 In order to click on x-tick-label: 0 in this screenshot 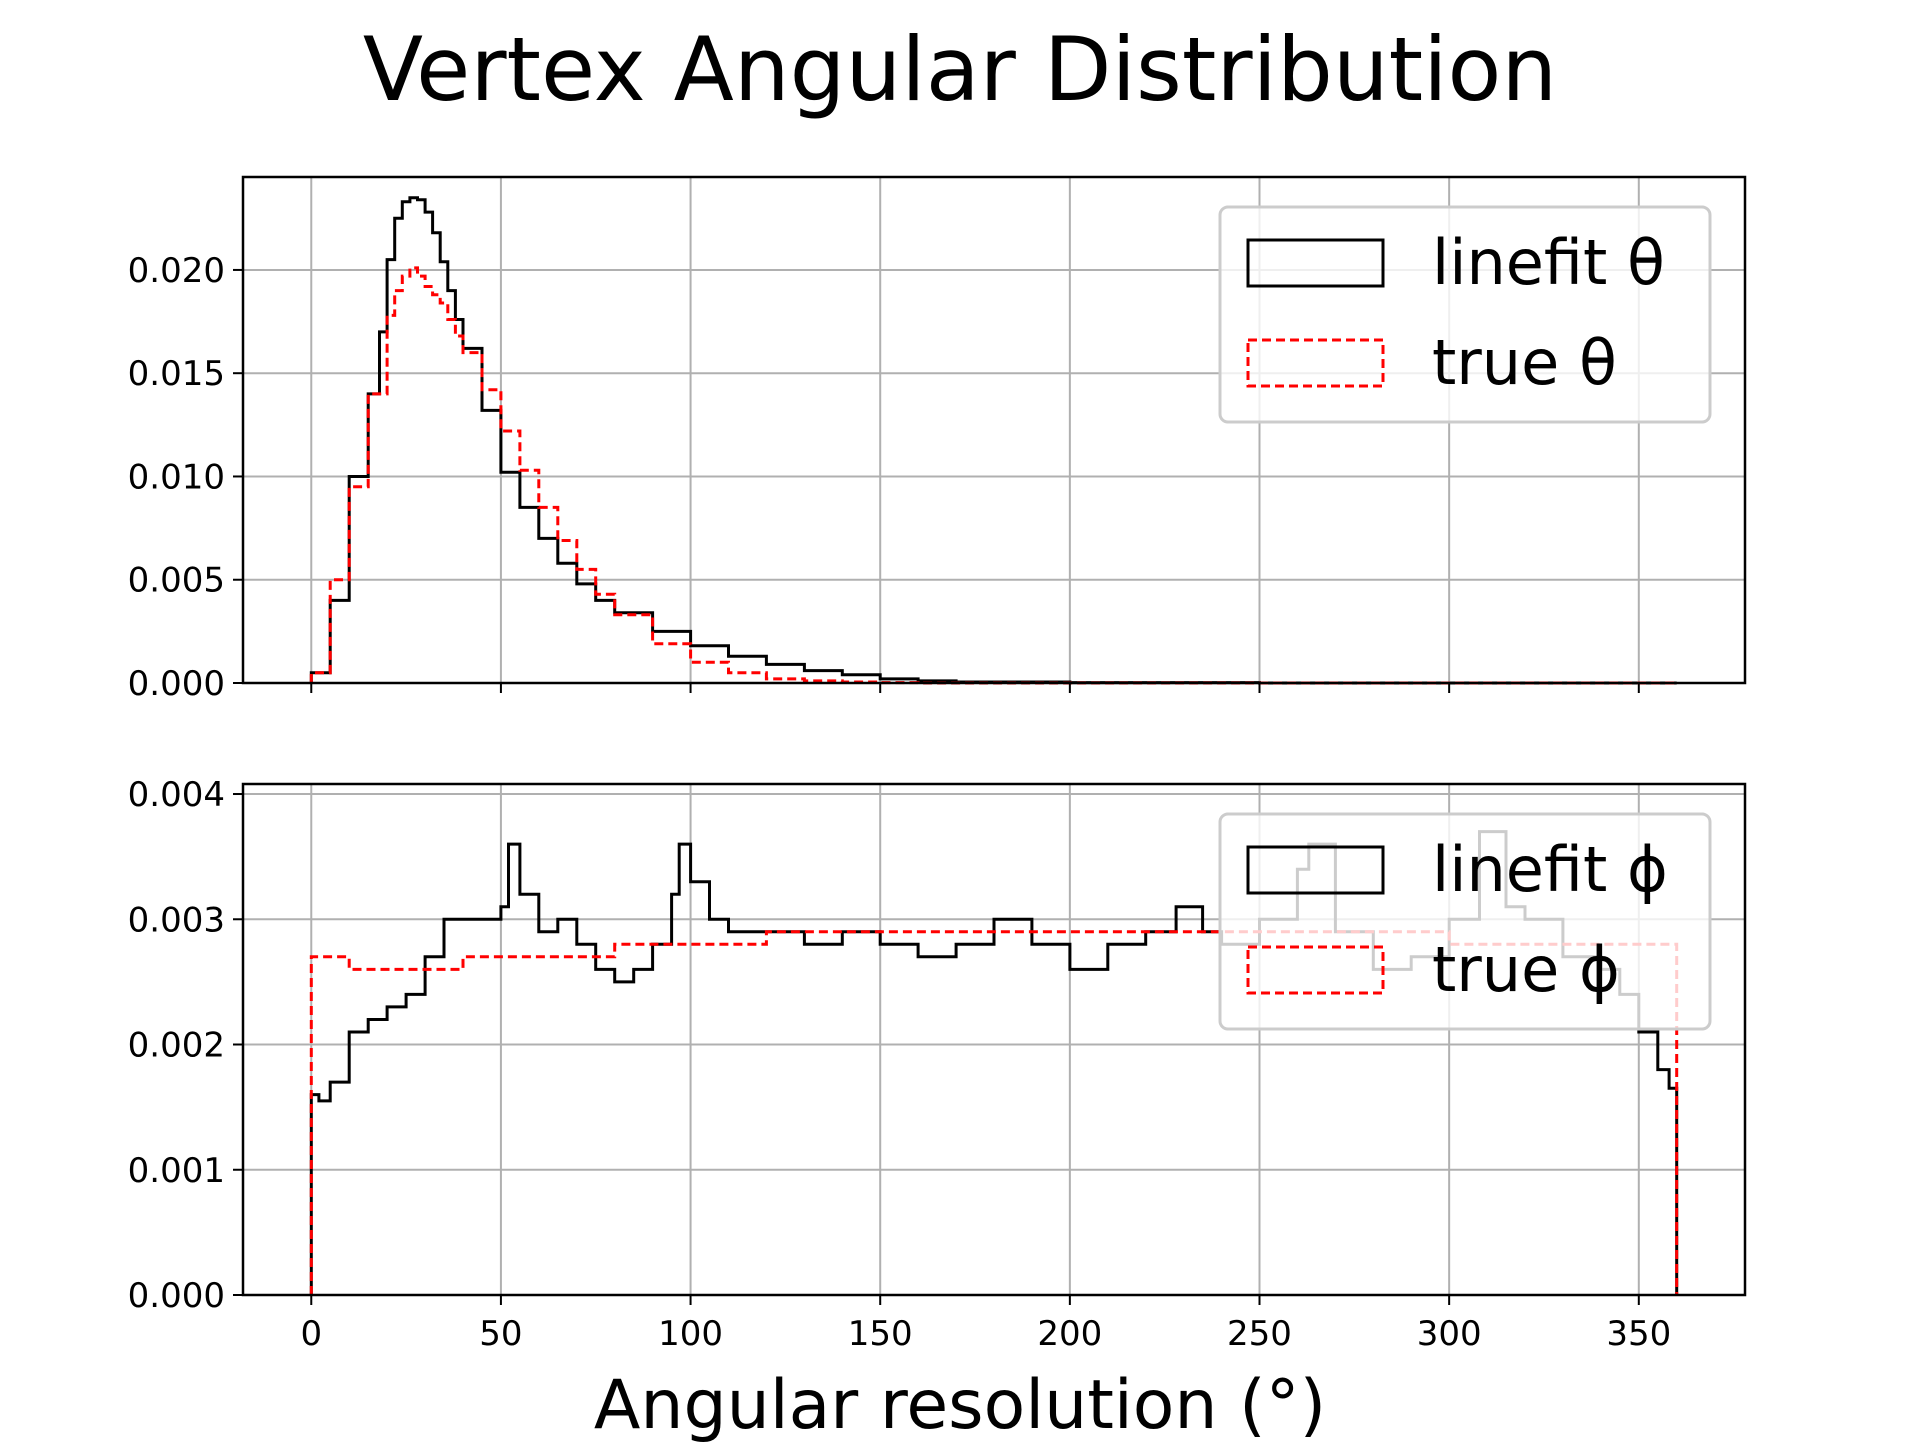, I will do `click(311, 1334)`.